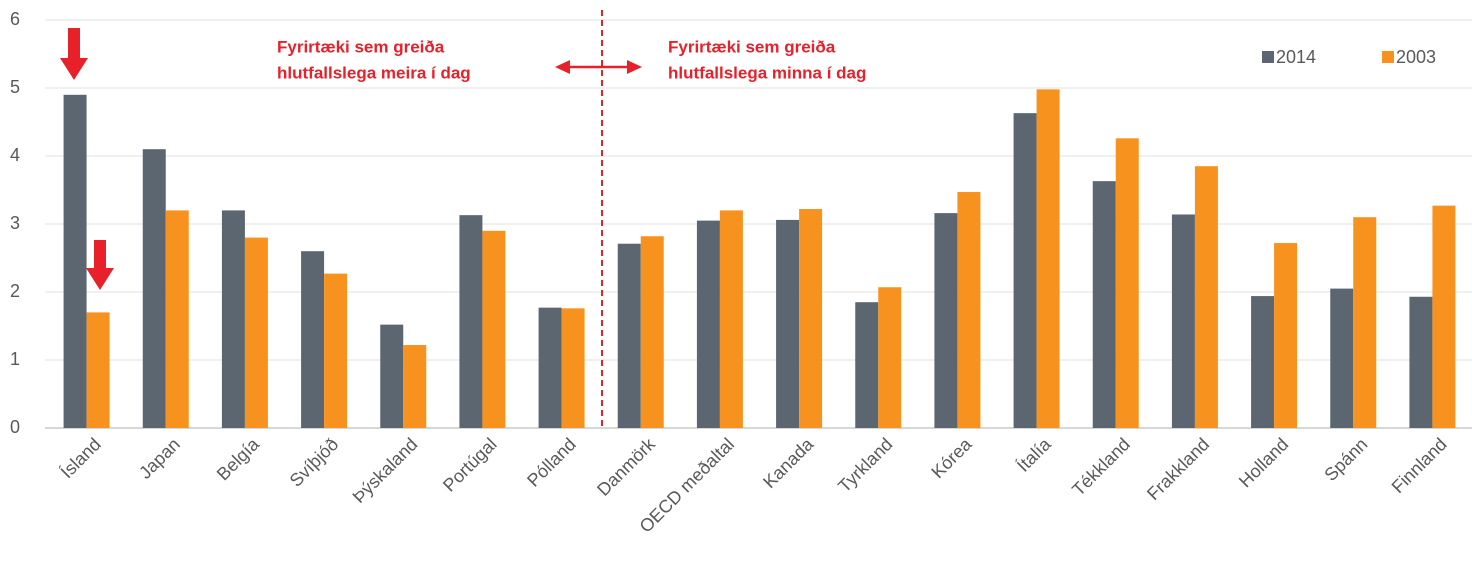 The width and height of the screenshot is (1472, 573). Describe the element at coordinates (1178, 469) in the screenshot. I see `x-tick-label: Frakkland` at that location.